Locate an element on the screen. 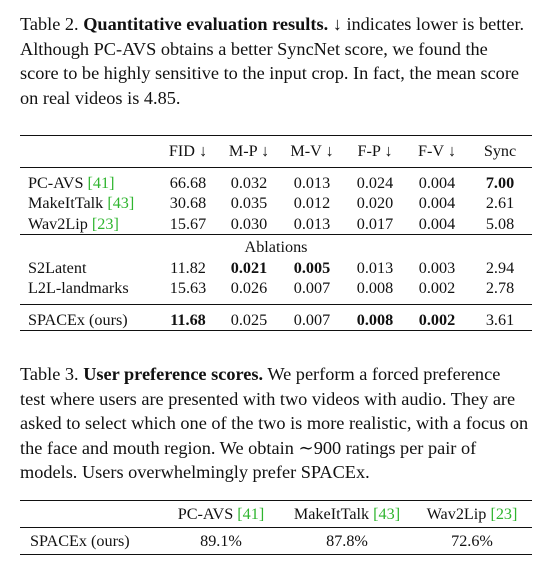 The image size is (554, 580). method-name: PC-AVS is located at coordinates (56, 182).